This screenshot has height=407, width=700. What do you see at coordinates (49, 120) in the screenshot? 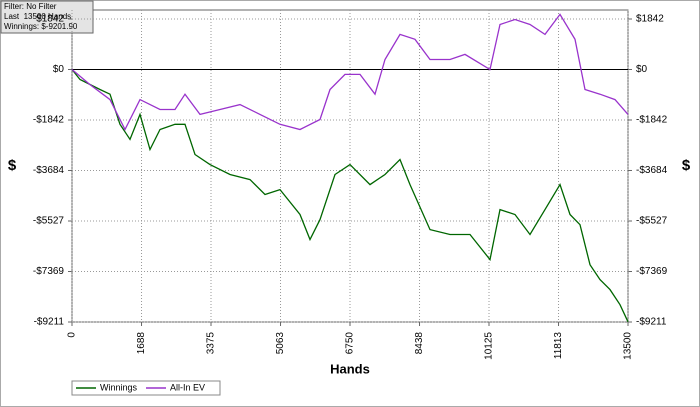
I see `y-tick-label: -$1842` at bounding box center [49, 120].